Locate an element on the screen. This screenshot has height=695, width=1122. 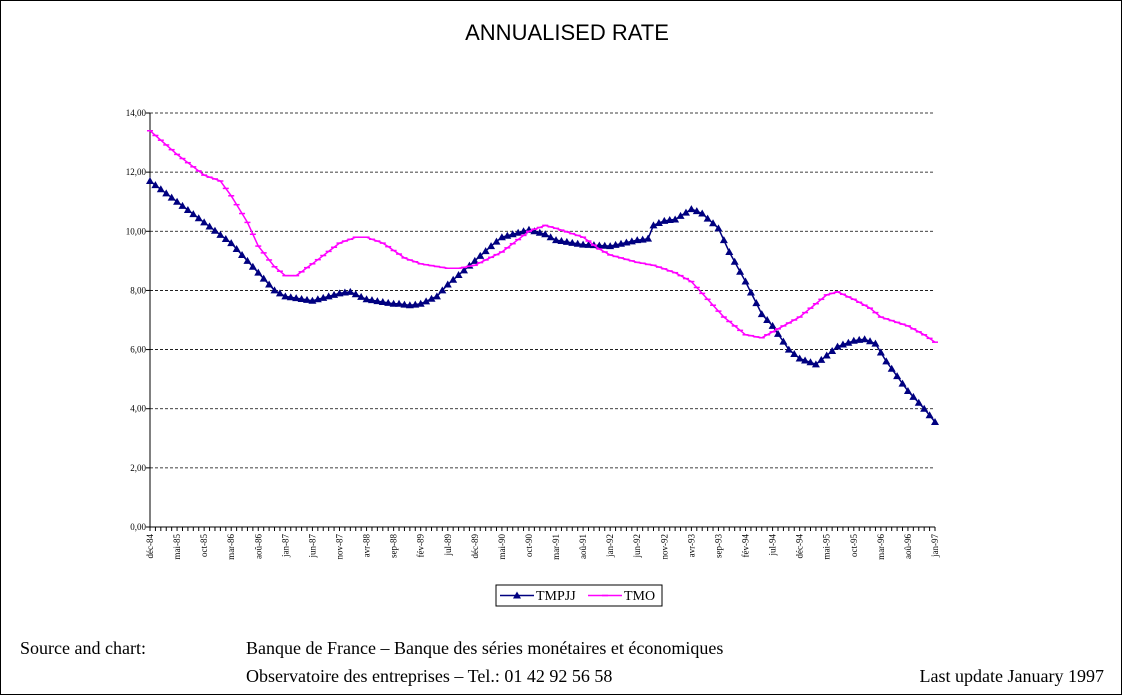
y-tick-label: 12,00 is located at coordinates (136, 172).